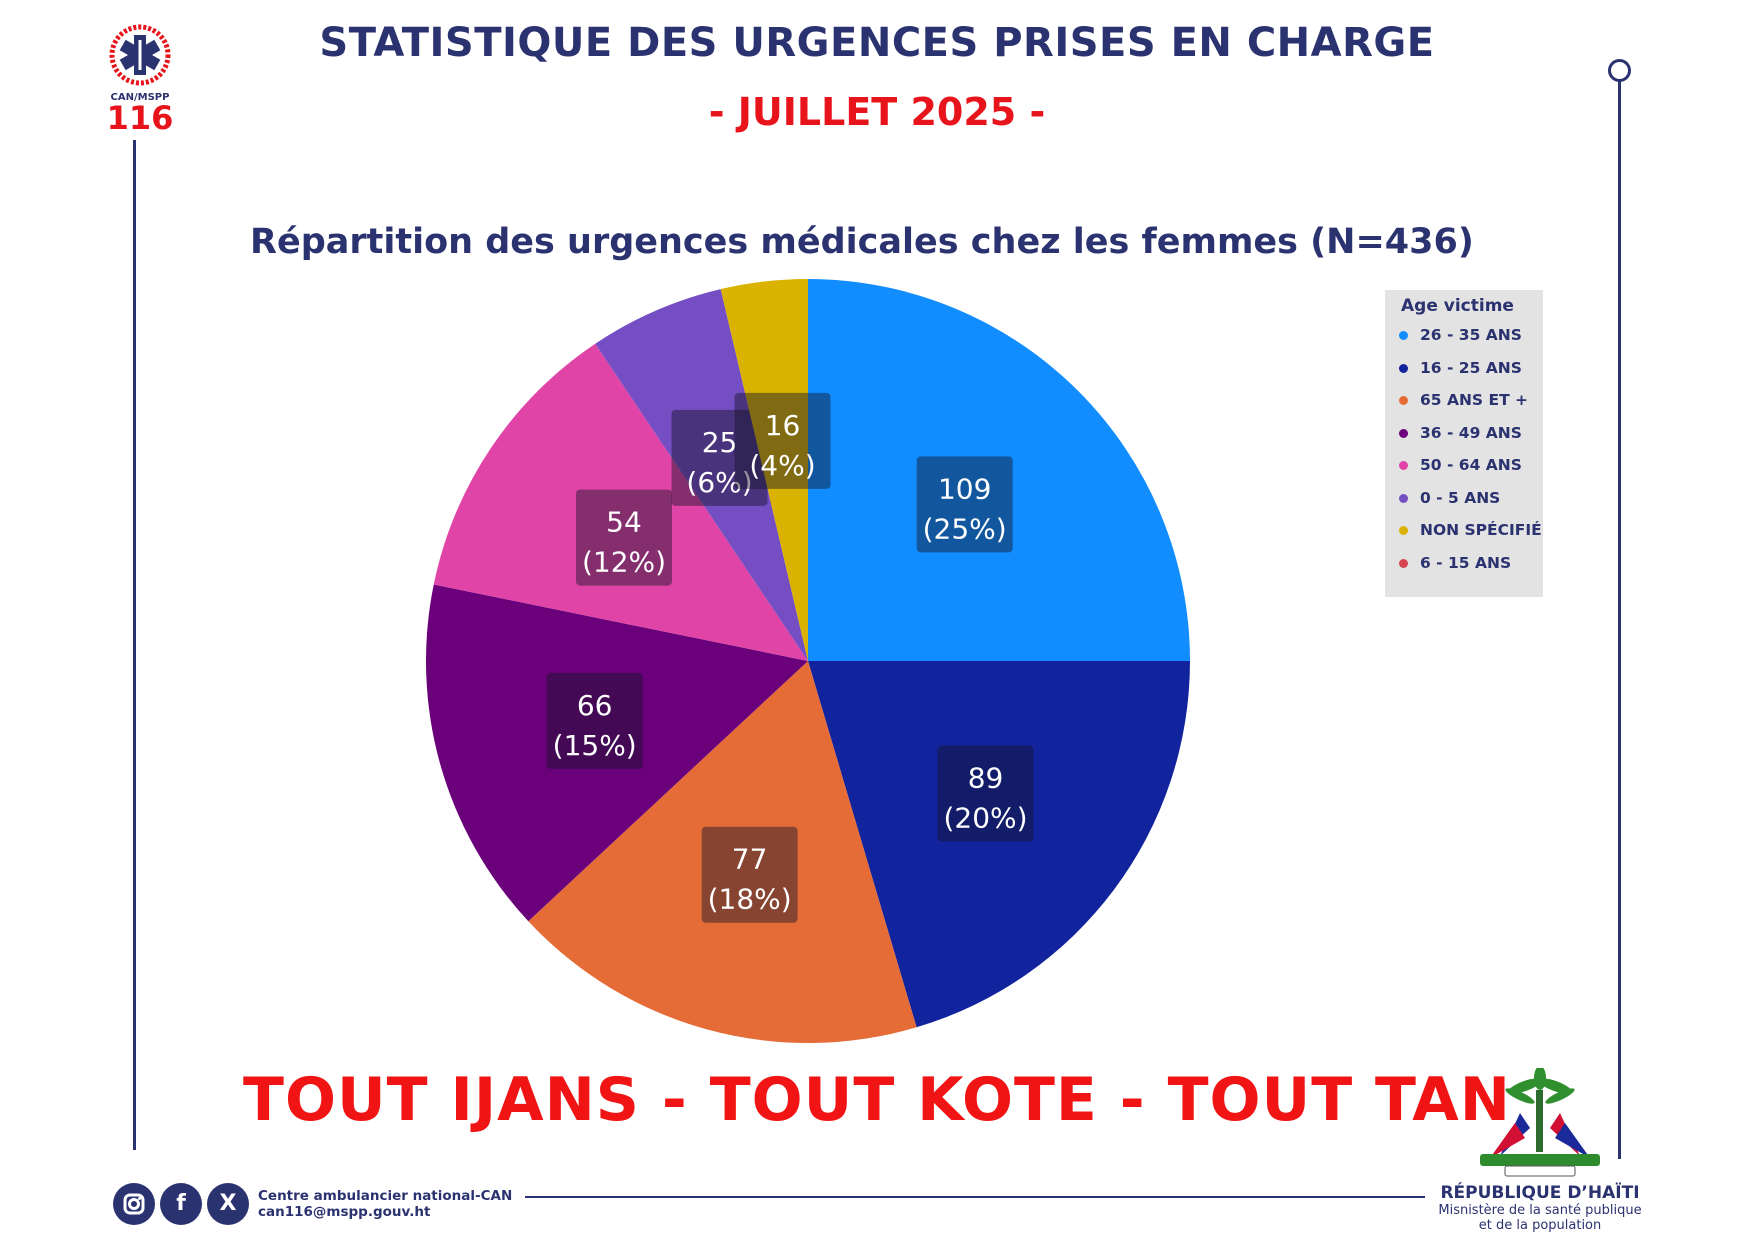 The height and width of the screenshot is (1240, 1754). I want to click on legend-item-5: 0 - 5 ANS, so click(1449, 498).